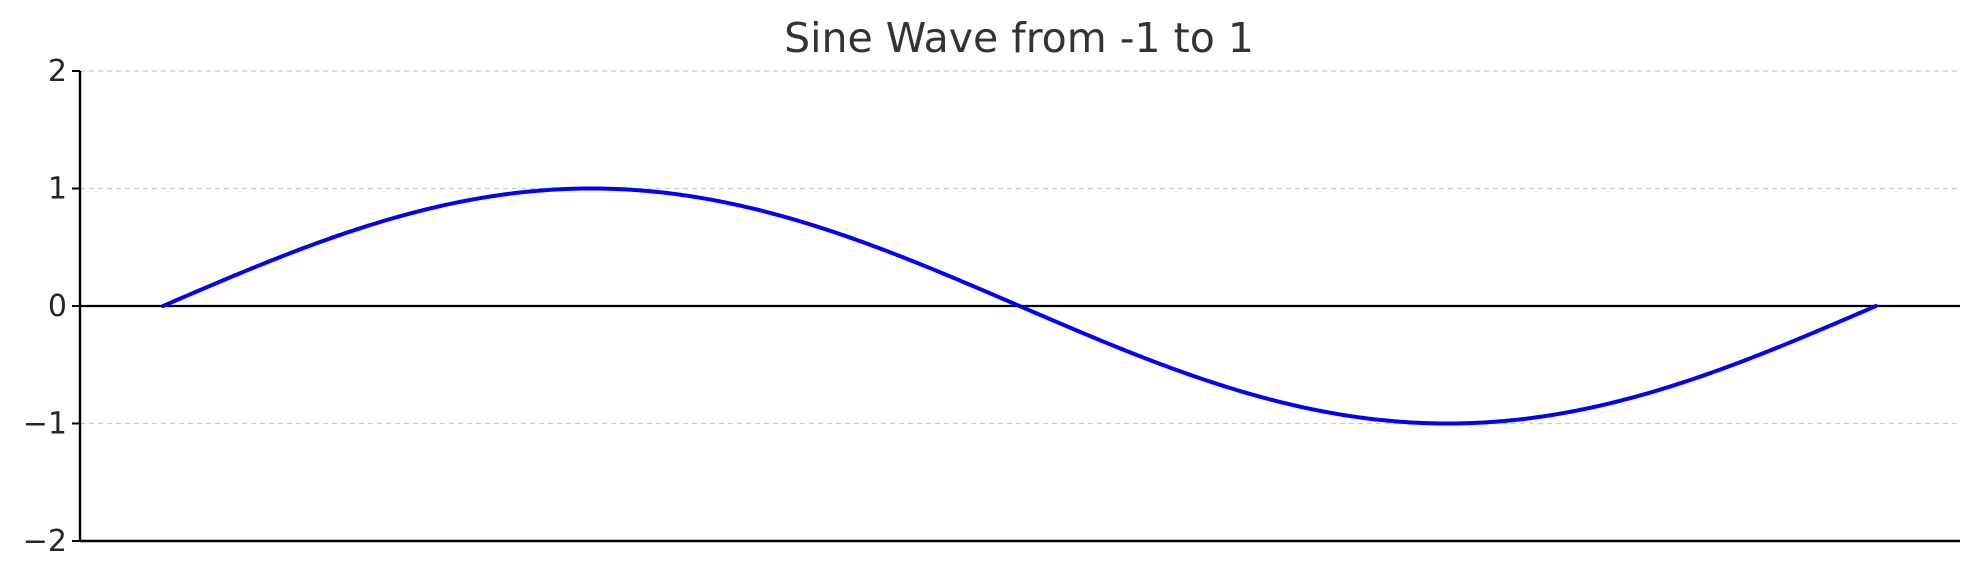 The height and width of the screenshot is (580, 1979). I want to click on chart-title: Sine Wave from -1 to 1, so click(1019, 38).